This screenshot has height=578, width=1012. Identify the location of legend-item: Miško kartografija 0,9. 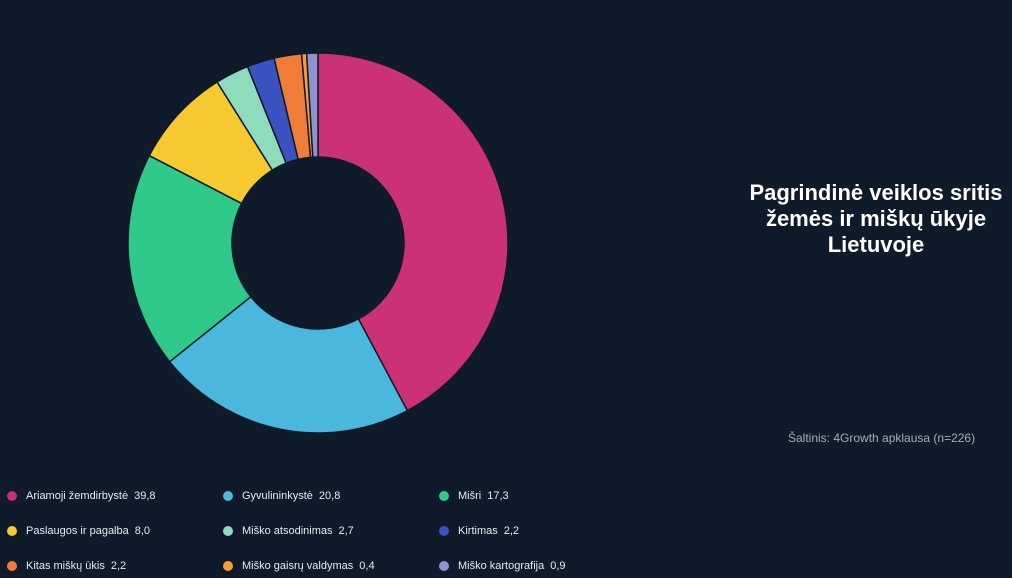
(499, 566).